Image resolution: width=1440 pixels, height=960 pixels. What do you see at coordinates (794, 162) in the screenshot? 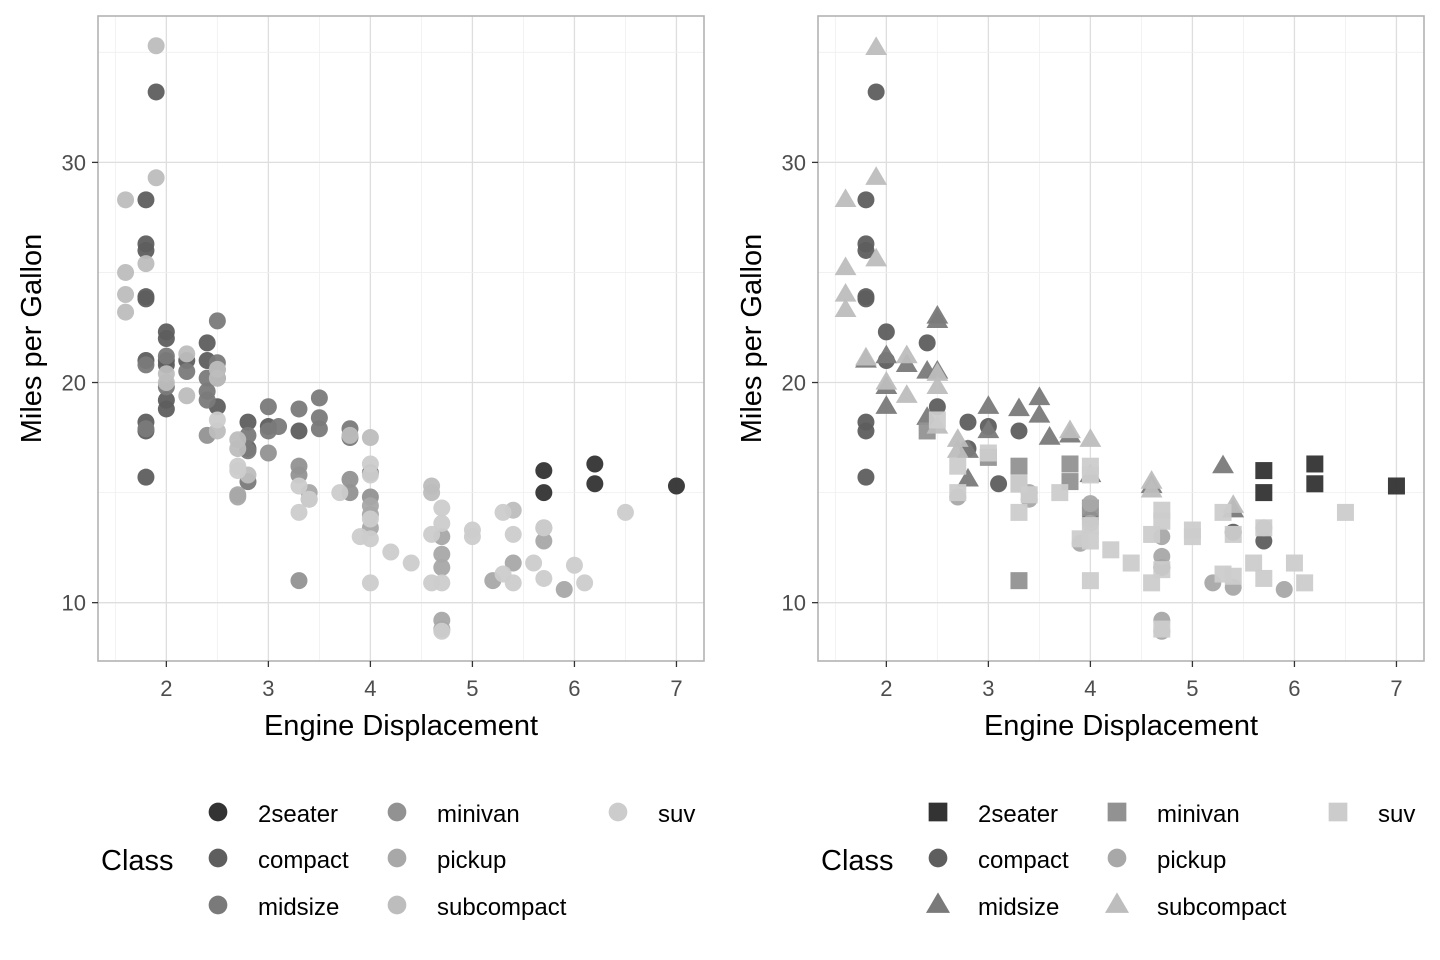
I see `right-y-tick-label: 30` at bounding box center [794, 162].